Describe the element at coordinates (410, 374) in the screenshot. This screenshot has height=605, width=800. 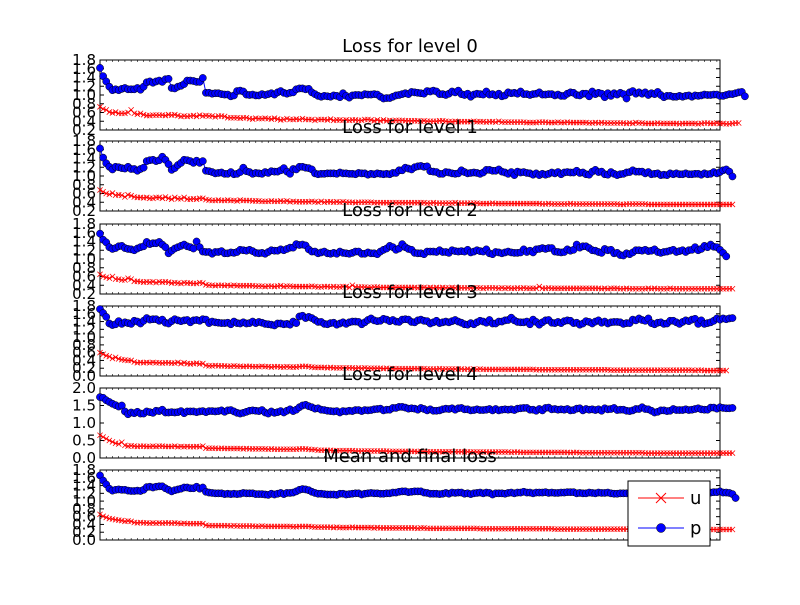
I see `panel-4-title: Loss for level 4` at that location.